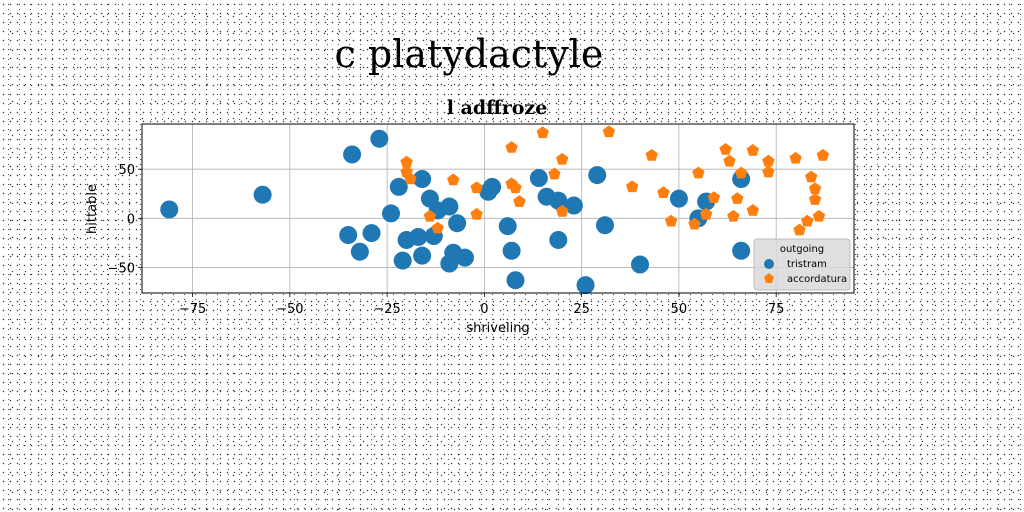  What do you see at coordinates (121, 268) in the screenshot?
I see `y-tick-label: −50` at bounding box center [121, 268].